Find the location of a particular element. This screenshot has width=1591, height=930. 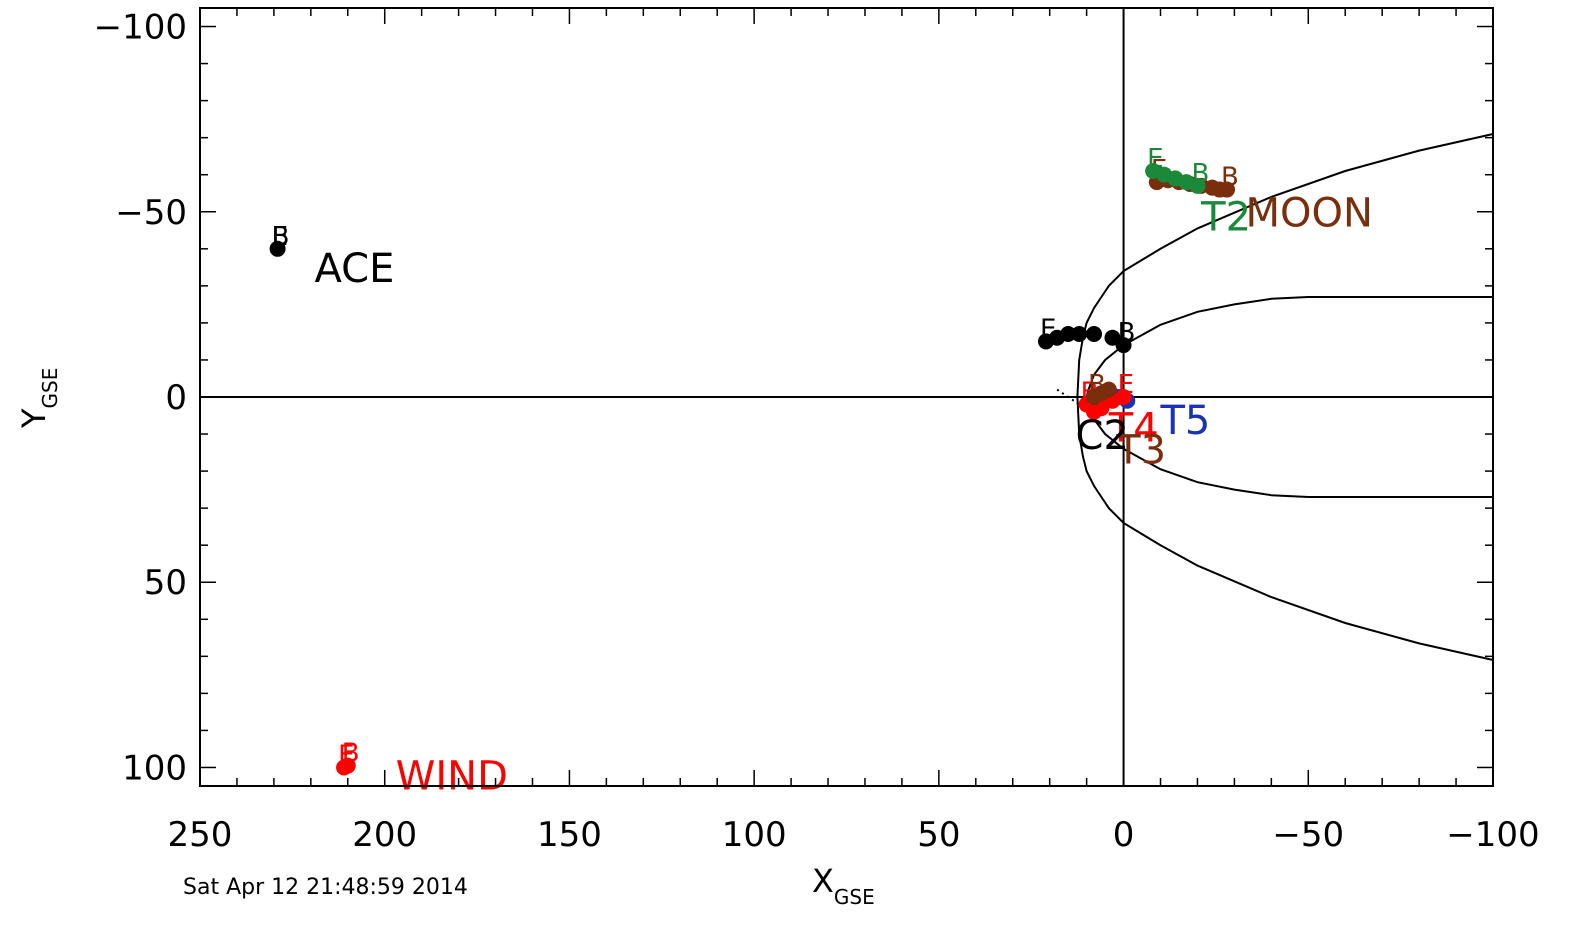

label-ace: ACE is located at coordinates (355, 269).